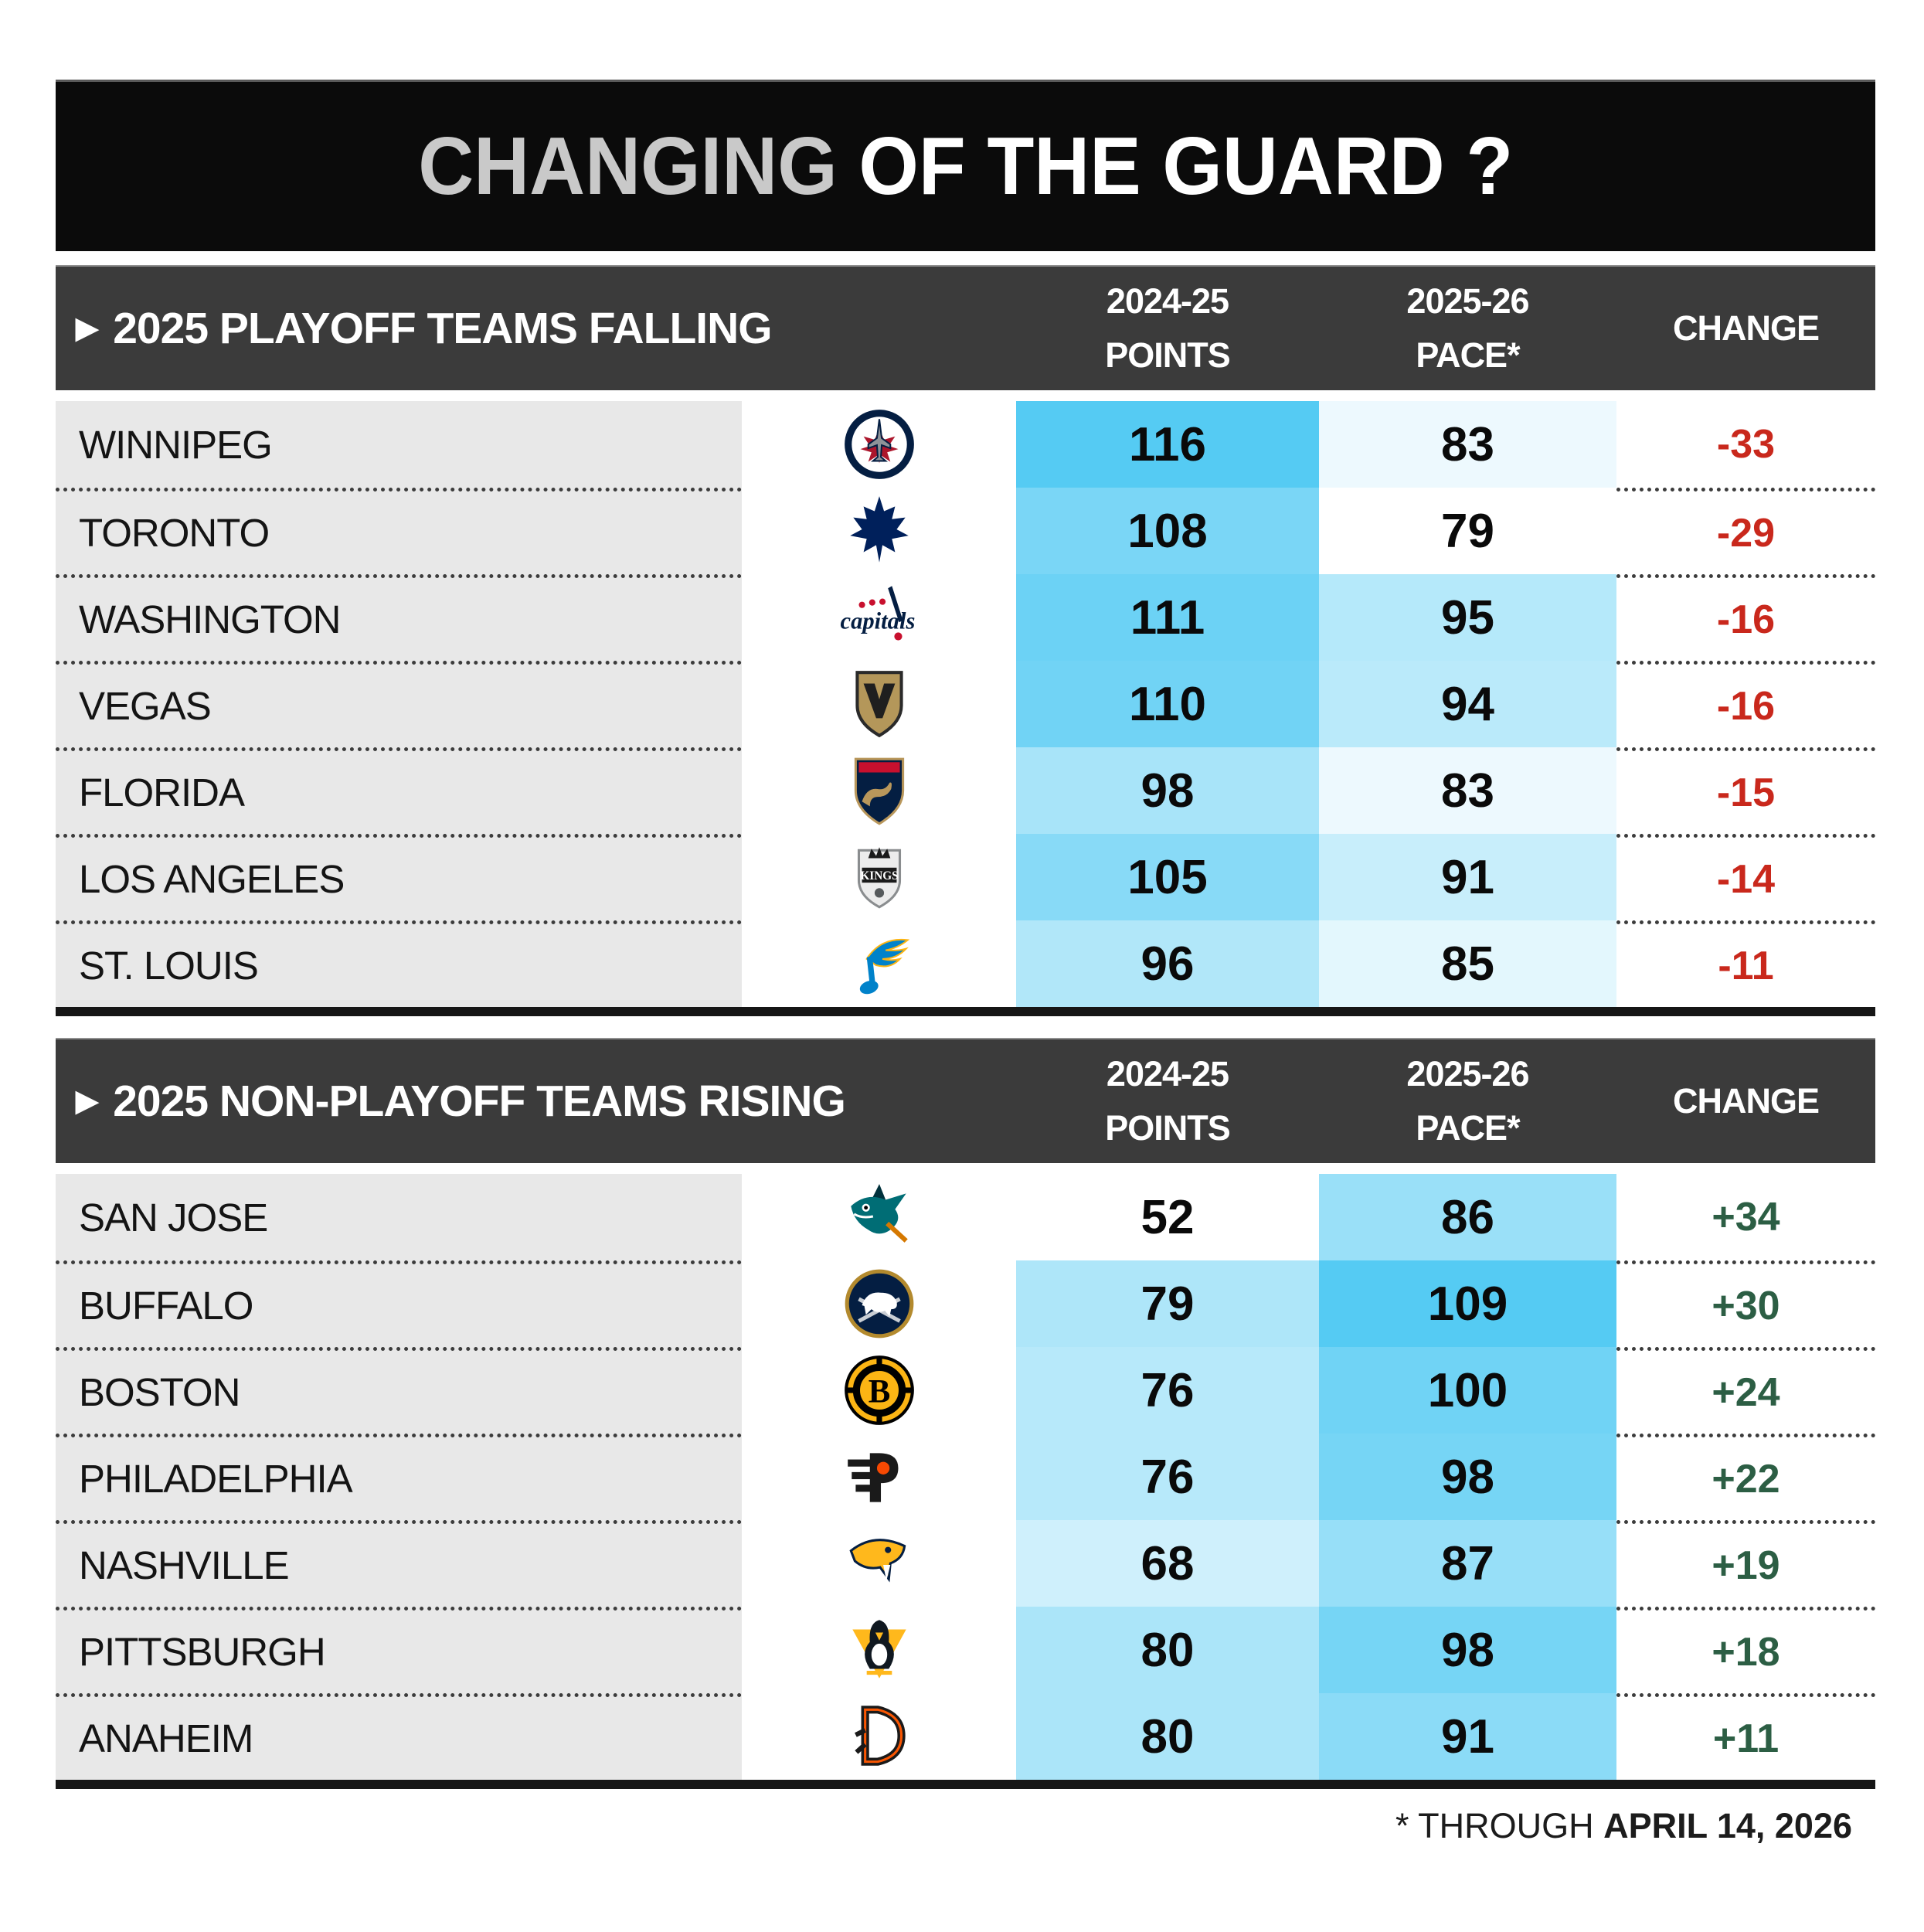  I want to click on table-row: WINNIPEG 116 83 -33, so click(965, 445).